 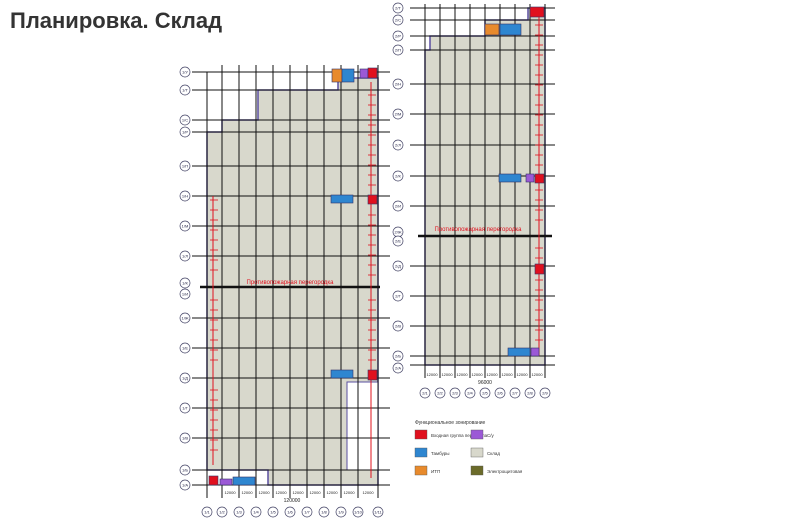 I want to click on right-row-label-circles, so click(x=398, y=188).